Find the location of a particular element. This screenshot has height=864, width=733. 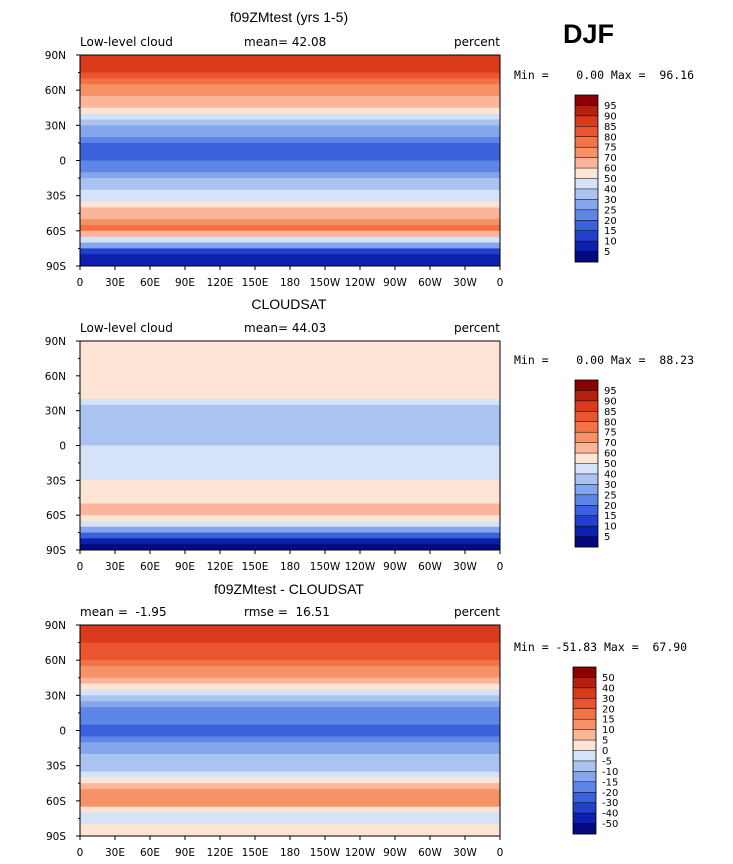

colorbar-label: 5 is located at coordinates (605, 741).